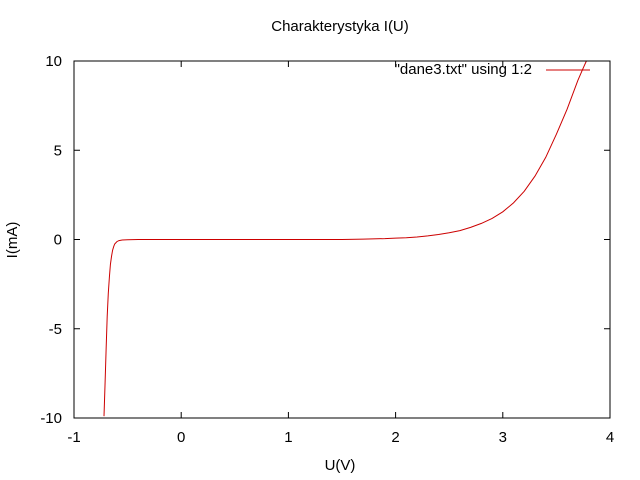 Image resolution: width=640 pixels, height=480 pixels. I want to click on y-tick-label: -10, so click(51, 418).